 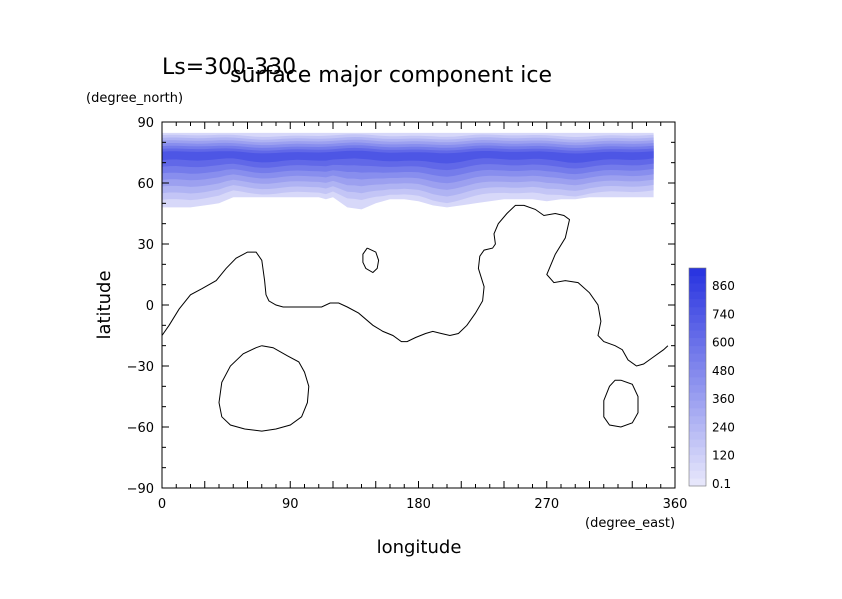 What do you see at coordinates (162, 504) in the screenshot?
I see `x-tick-label: 0` at bounding box center [162, 504].